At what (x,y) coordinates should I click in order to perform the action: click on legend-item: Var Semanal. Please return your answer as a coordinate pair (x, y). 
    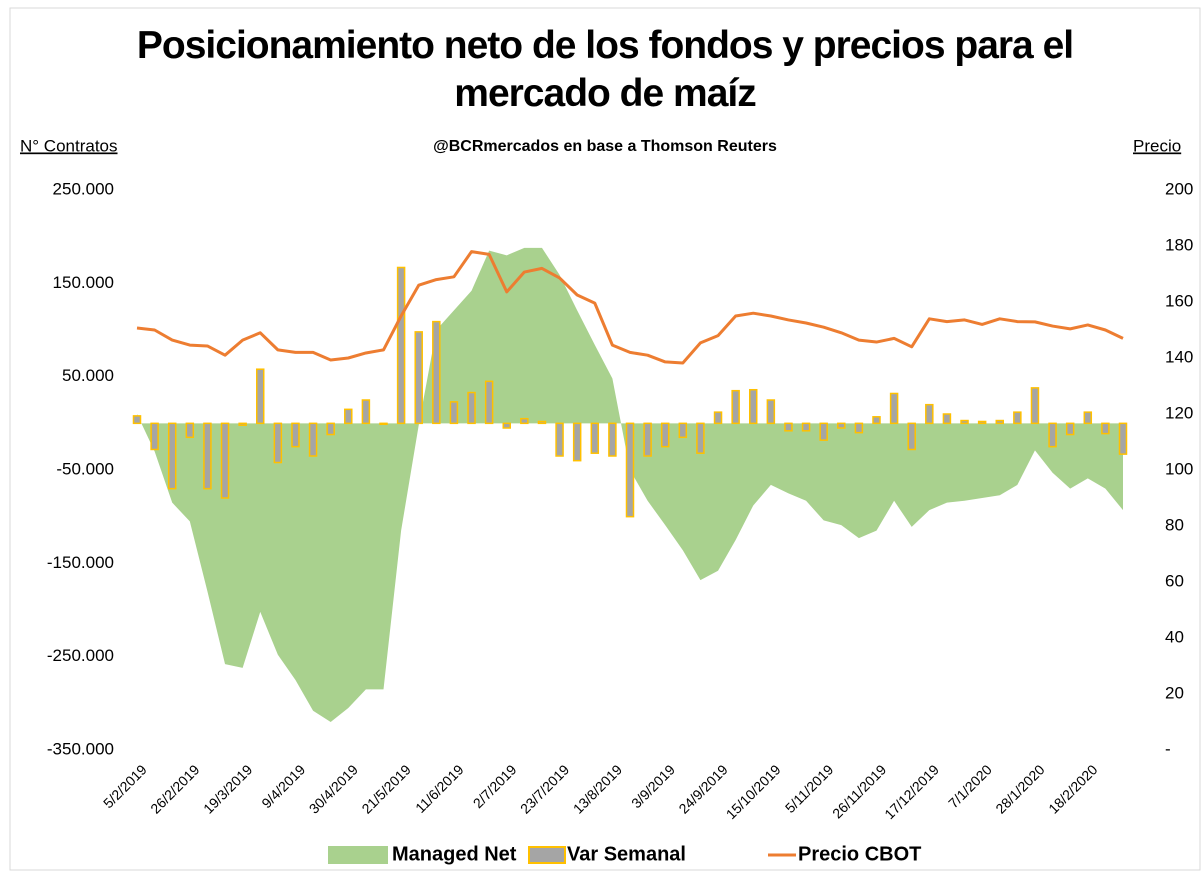
    Looking at the image, I should click on (607, 854).